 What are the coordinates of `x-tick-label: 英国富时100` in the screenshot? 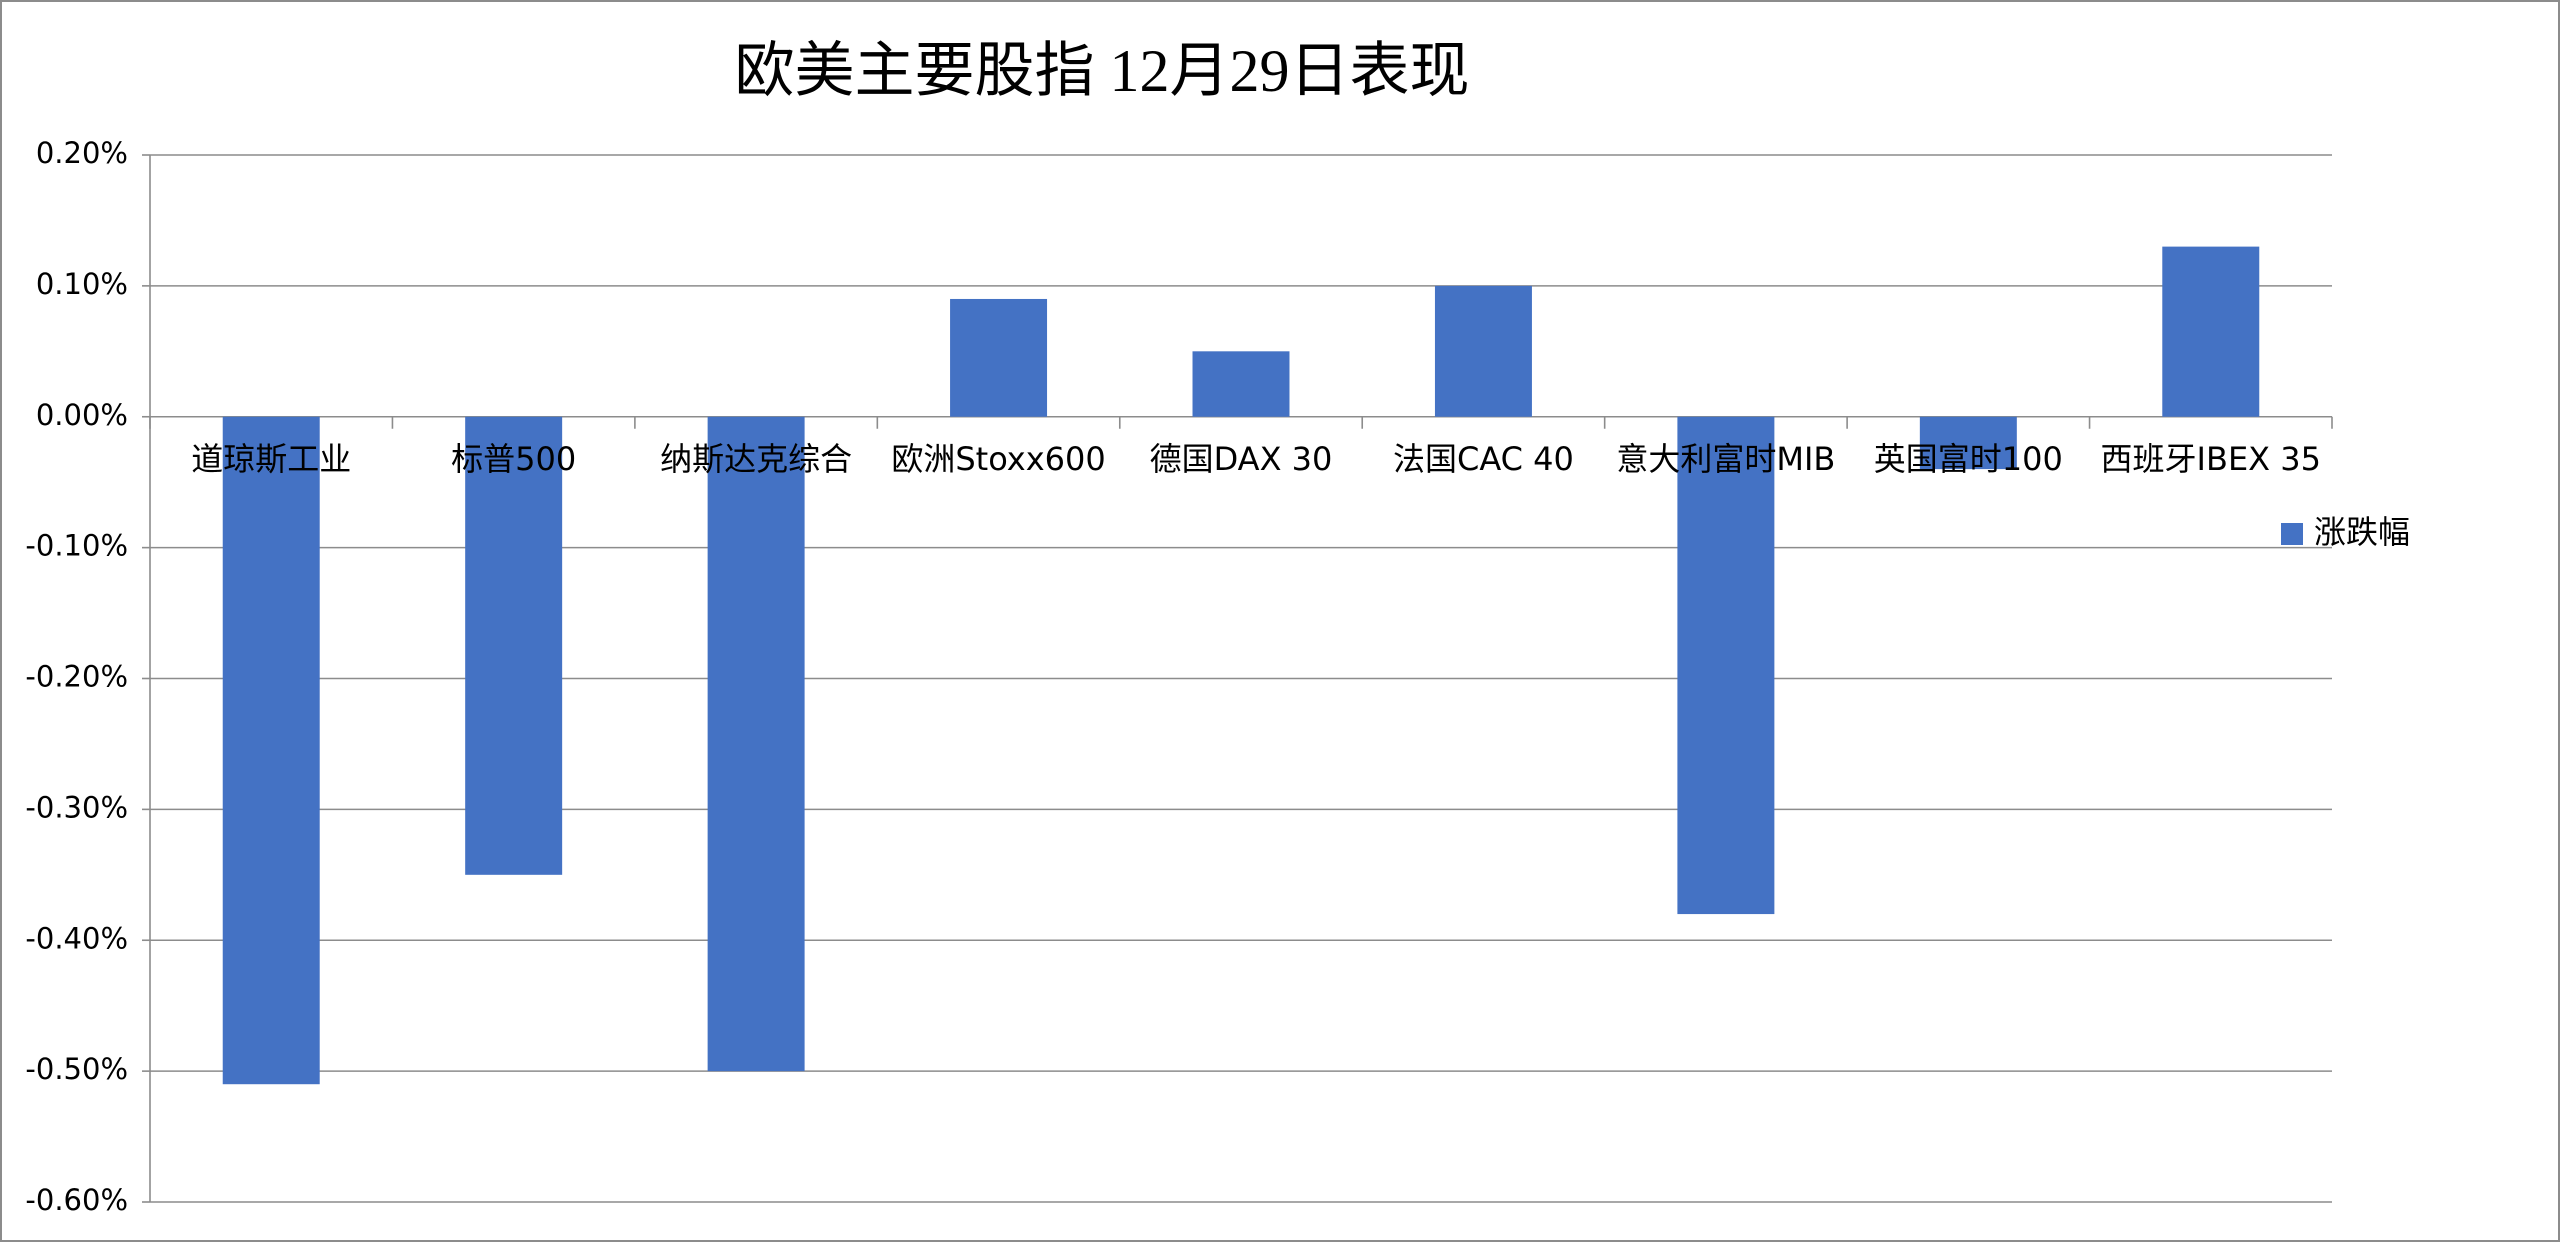 It's located at (1968, 459).